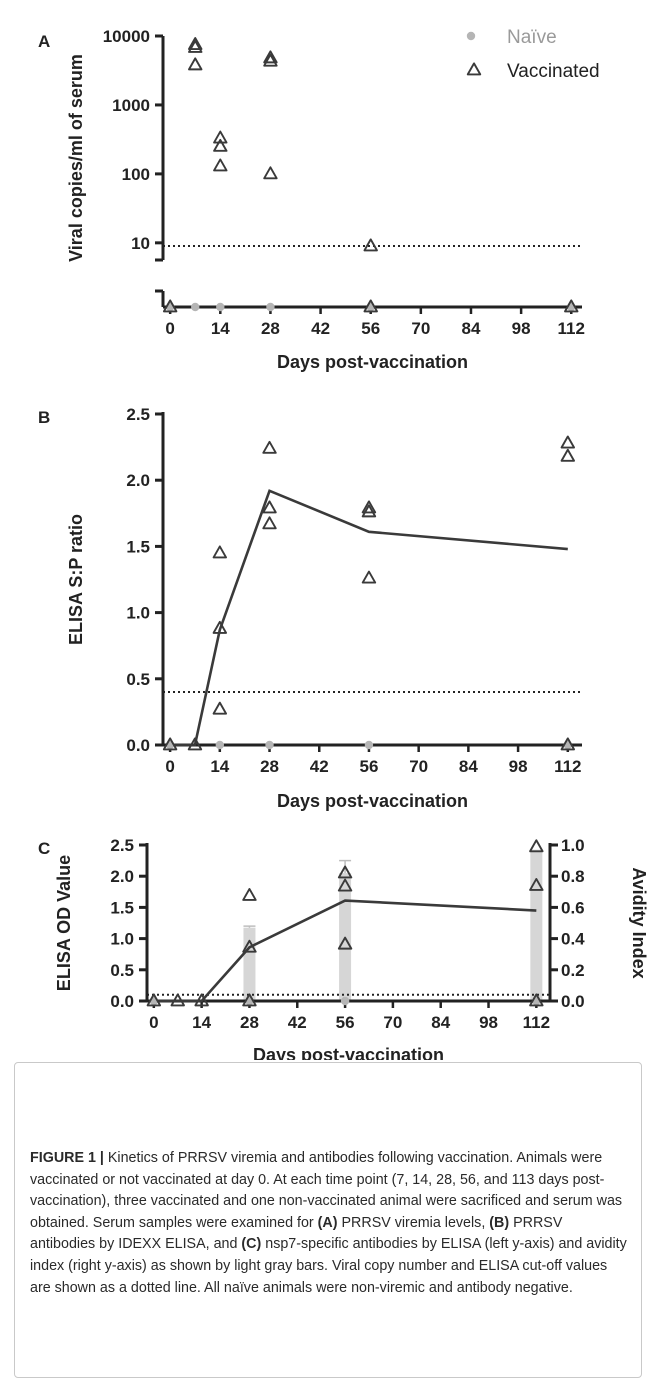  I want to click on y-tick-label: 1000, so click(131, 105).